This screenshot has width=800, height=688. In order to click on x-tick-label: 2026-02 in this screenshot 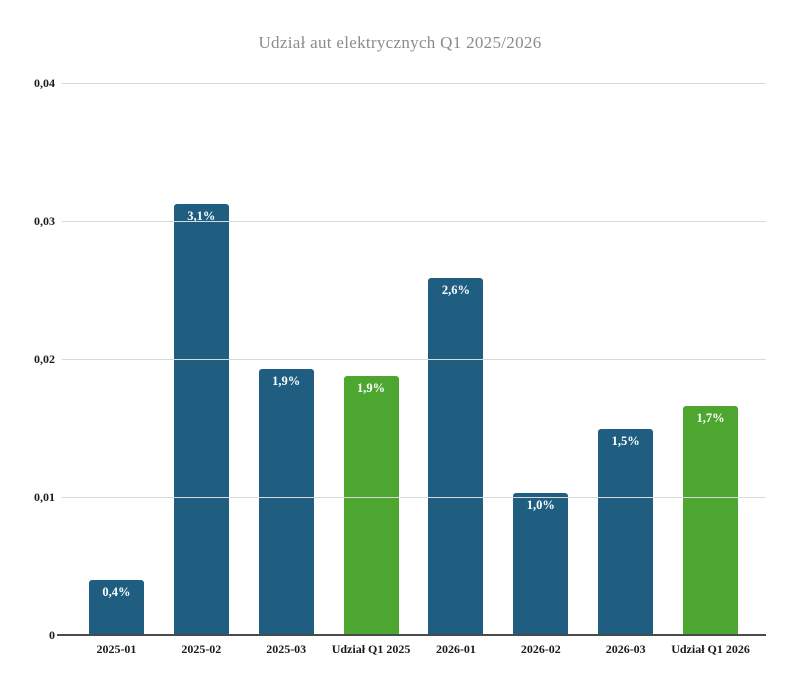, I will do `click(540, 649)`.